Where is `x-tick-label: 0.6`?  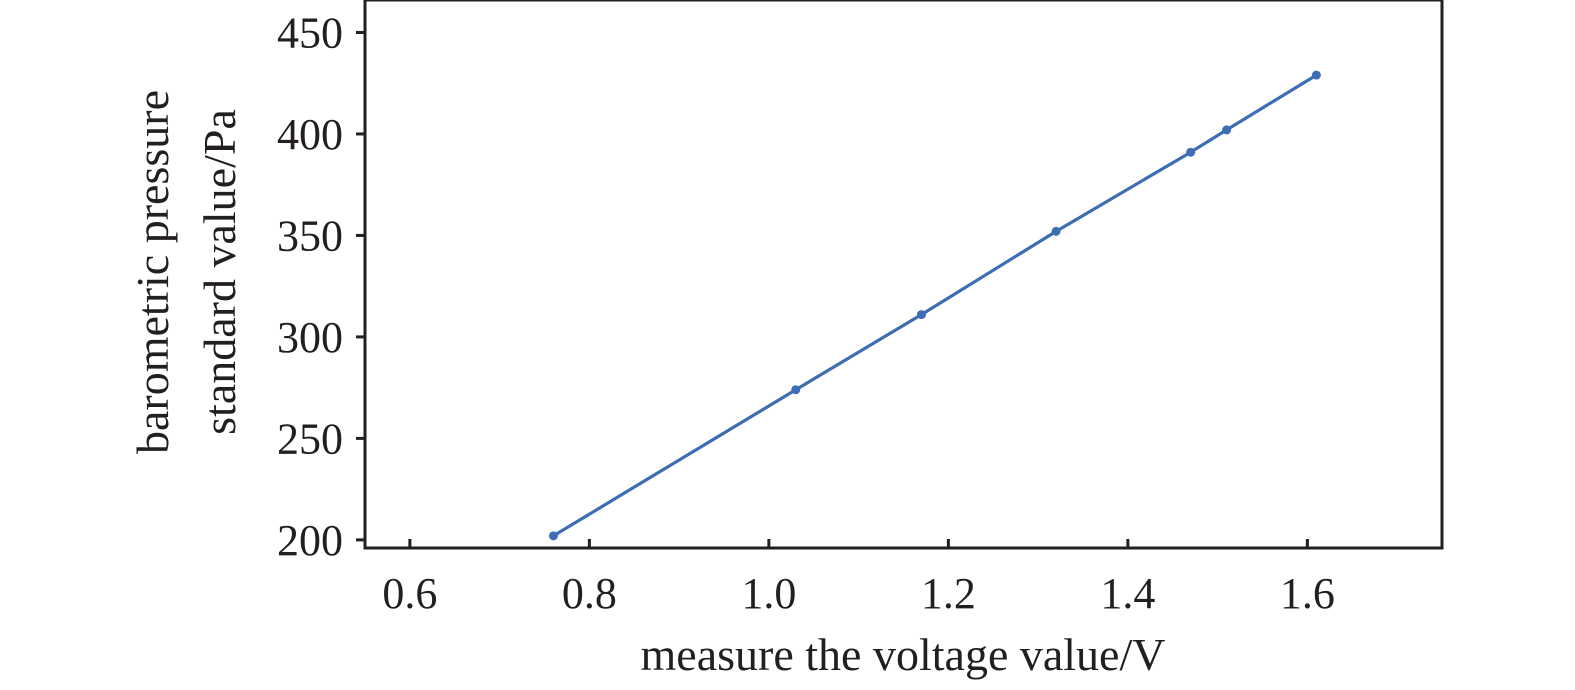
x-tick-label: 0.6 is located at coordinates (409, 593).